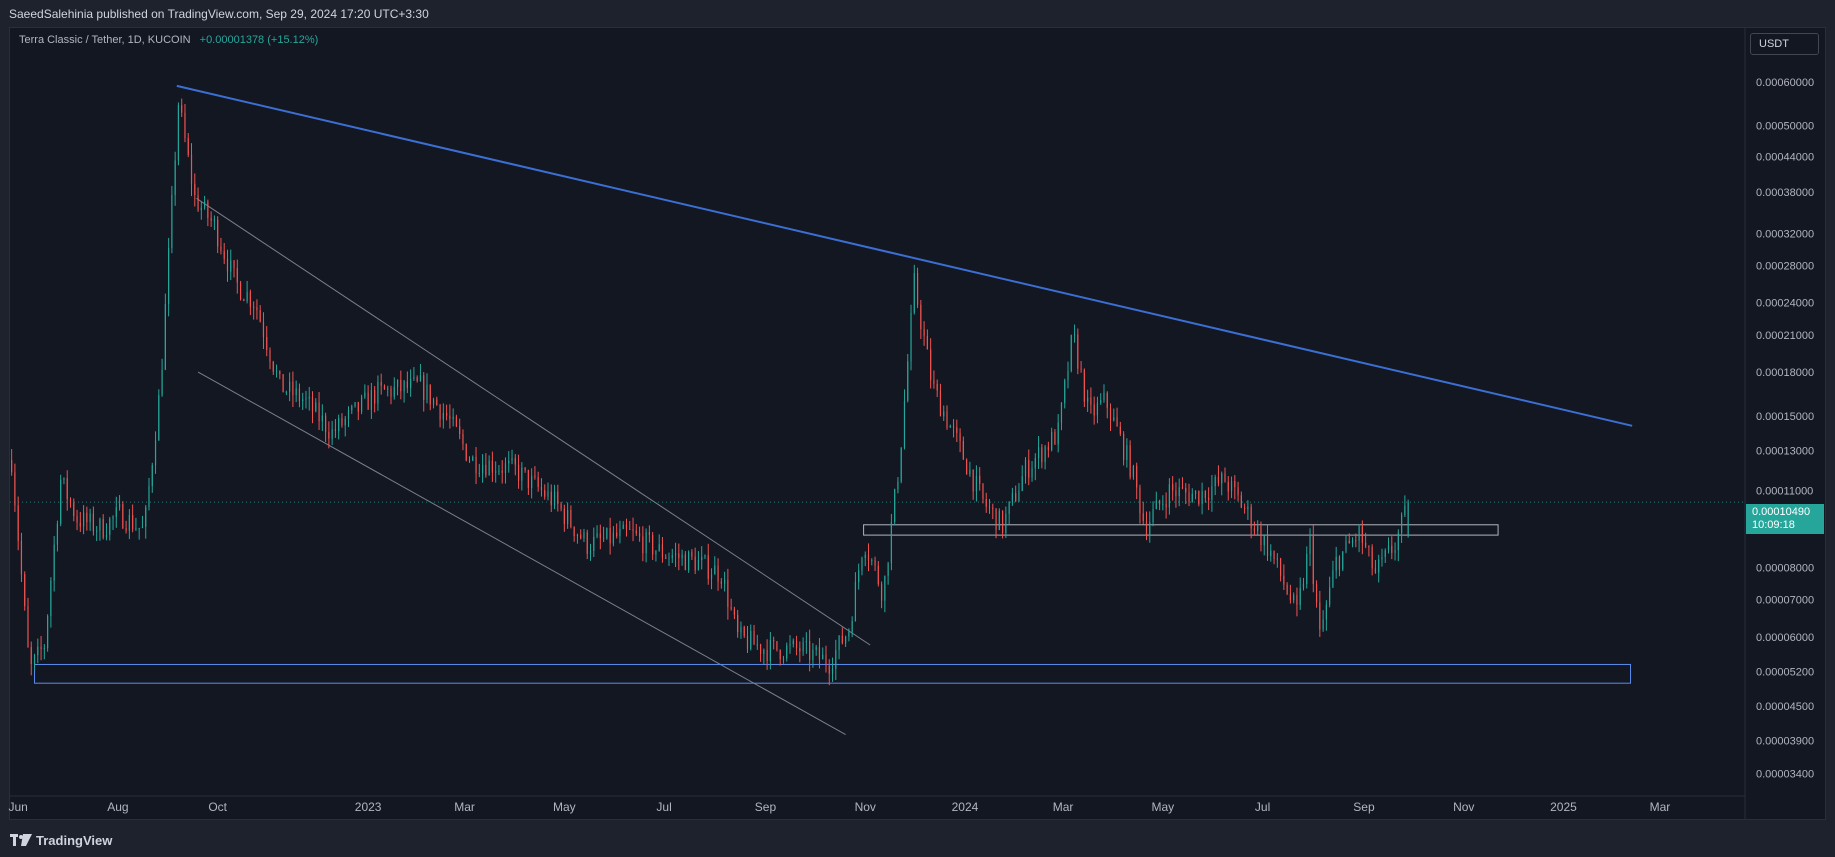 This screenshot has height=857, width=1835. I want to click on x-tick-label: Mar, so click(1660, 807).